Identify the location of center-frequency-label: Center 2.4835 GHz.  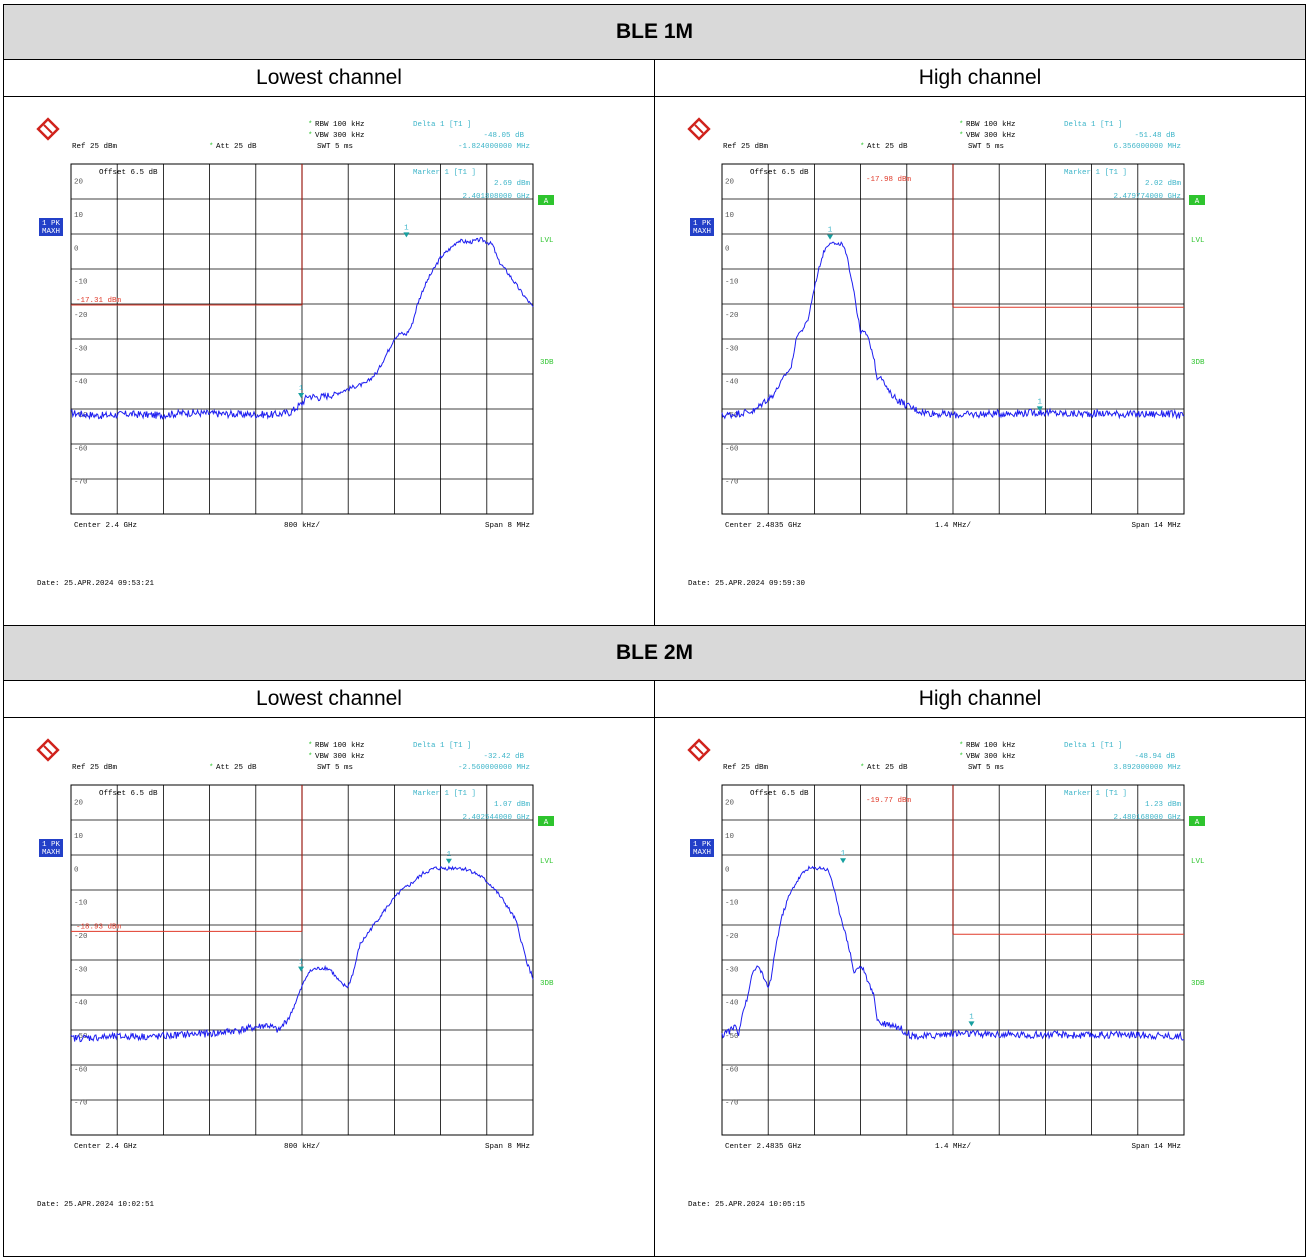
(763, 1147).